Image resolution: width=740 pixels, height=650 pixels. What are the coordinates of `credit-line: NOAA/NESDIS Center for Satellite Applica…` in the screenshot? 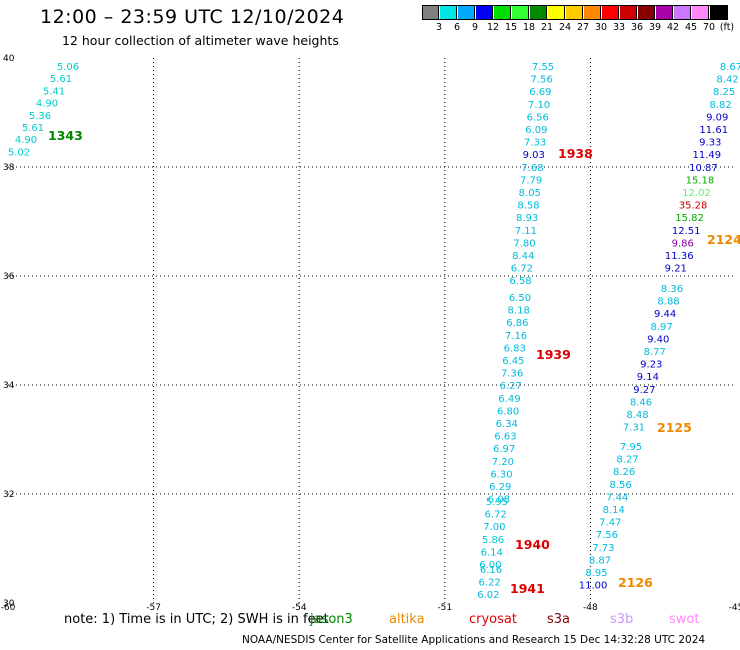 It's located at (474, 640).